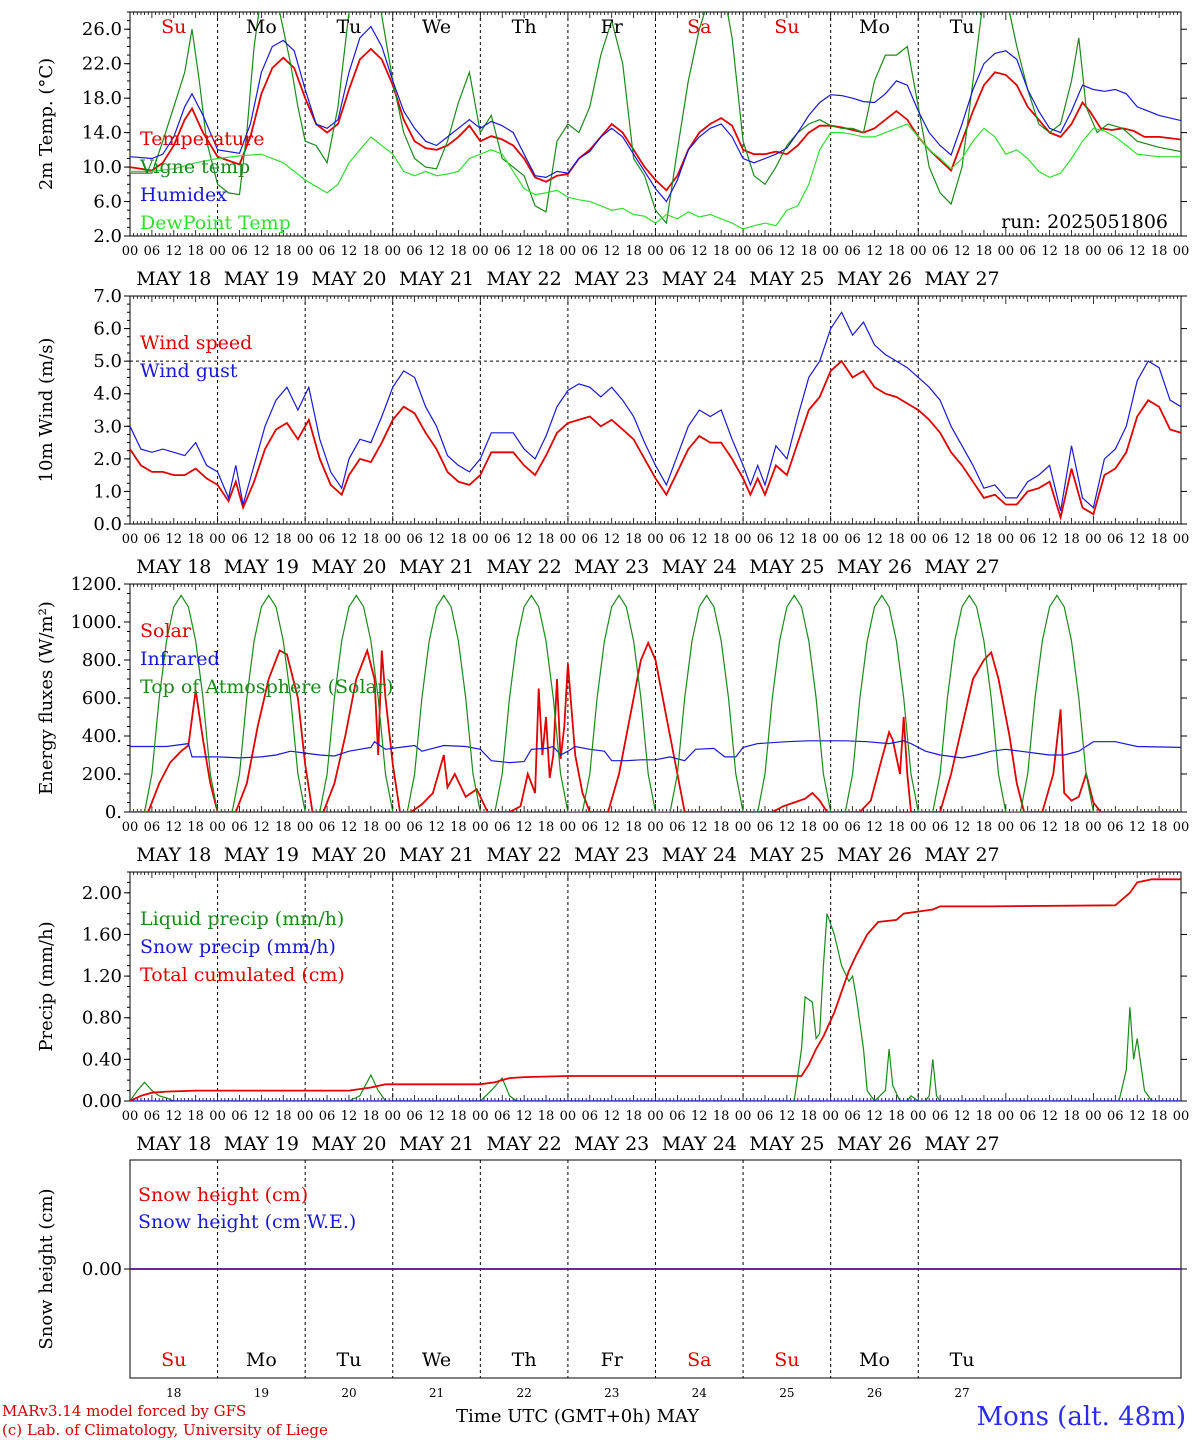 This screenshot has width=1194, height=1440. I want to click on legend-entry: Top of Atmosphere (Solar), so click(266, 687).